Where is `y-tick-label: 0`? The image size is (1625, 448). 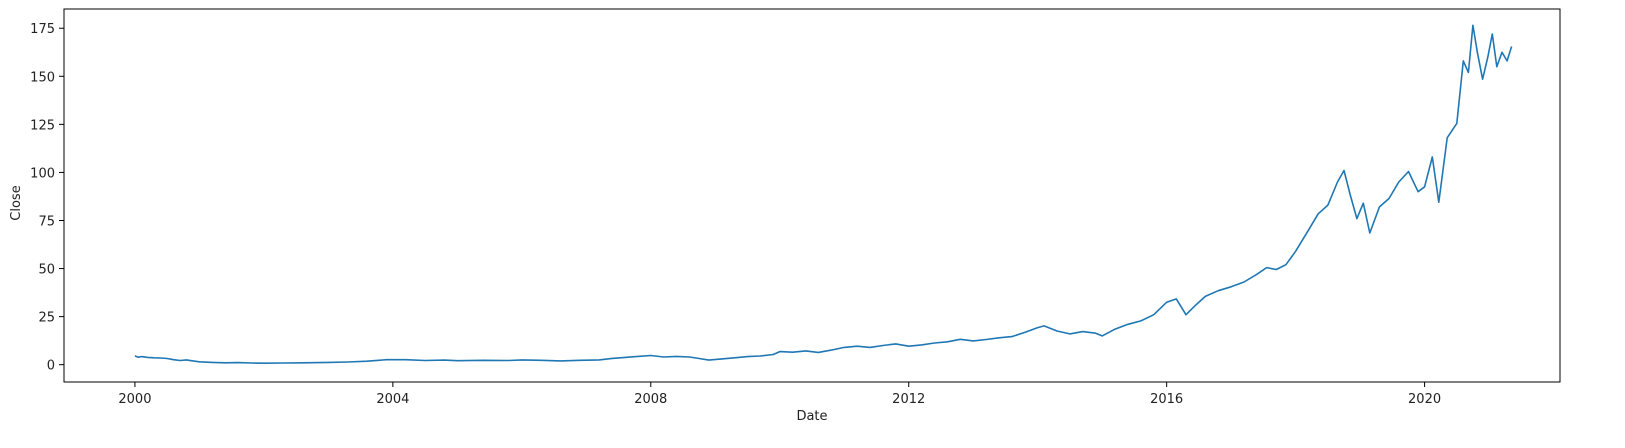 y-tick-label: 0 is located at coordinates (51, 366).